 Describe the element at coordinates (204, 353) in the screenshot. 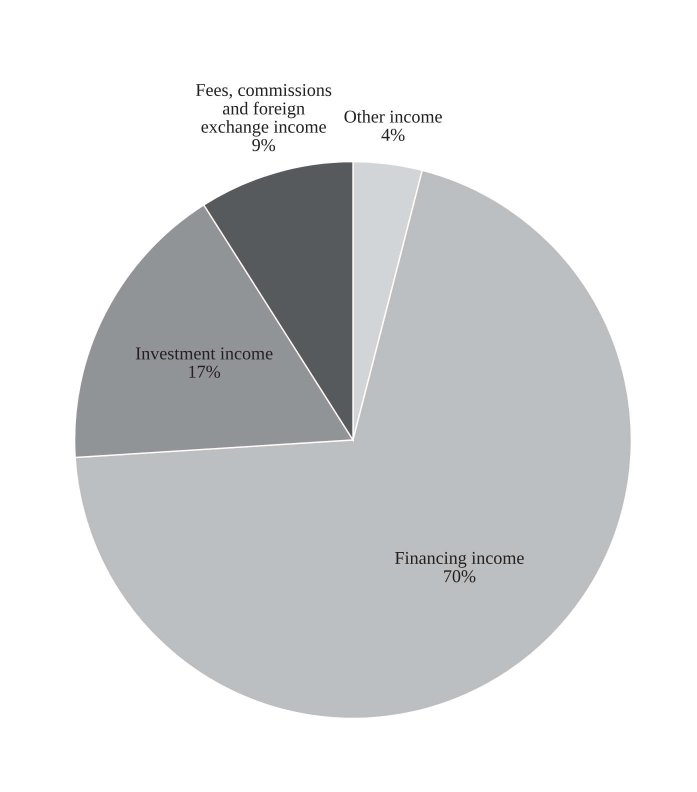

I see `slice-label: Investment income` at that location.